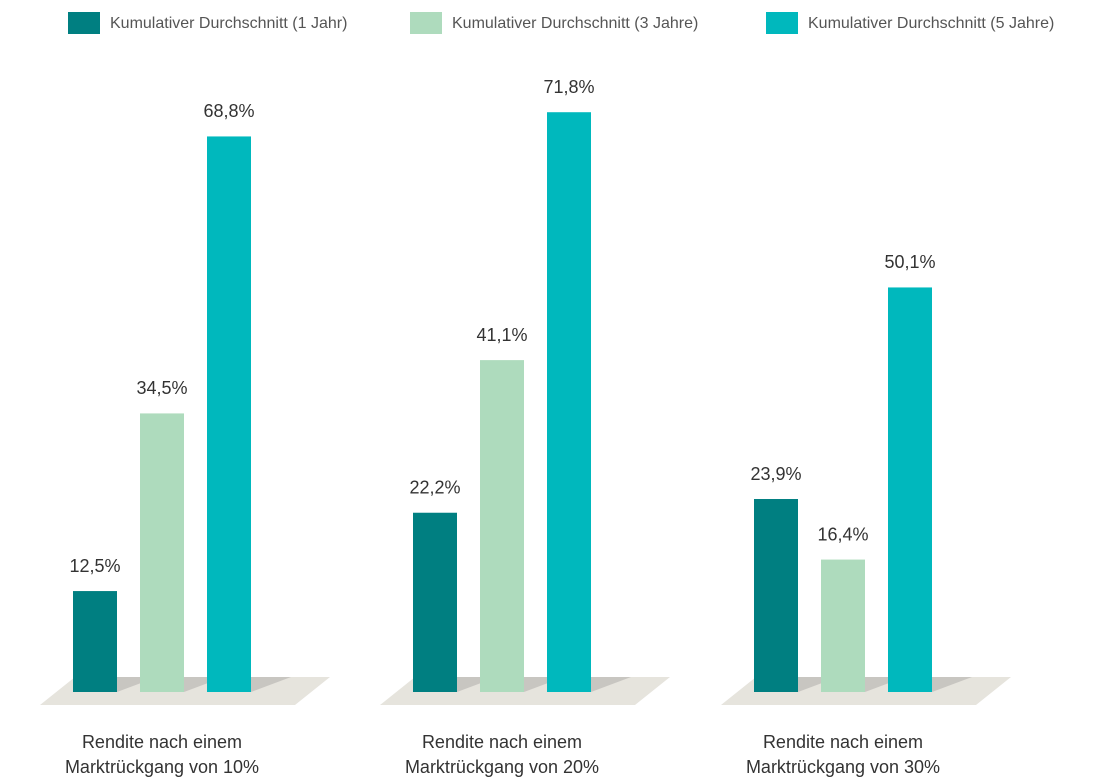 This screenshot has height=781, width=1108. What do you see at coordinates (501, 335) in the screenshot?
I see `value-label: 41,1%` at bounding box center [501, 335].